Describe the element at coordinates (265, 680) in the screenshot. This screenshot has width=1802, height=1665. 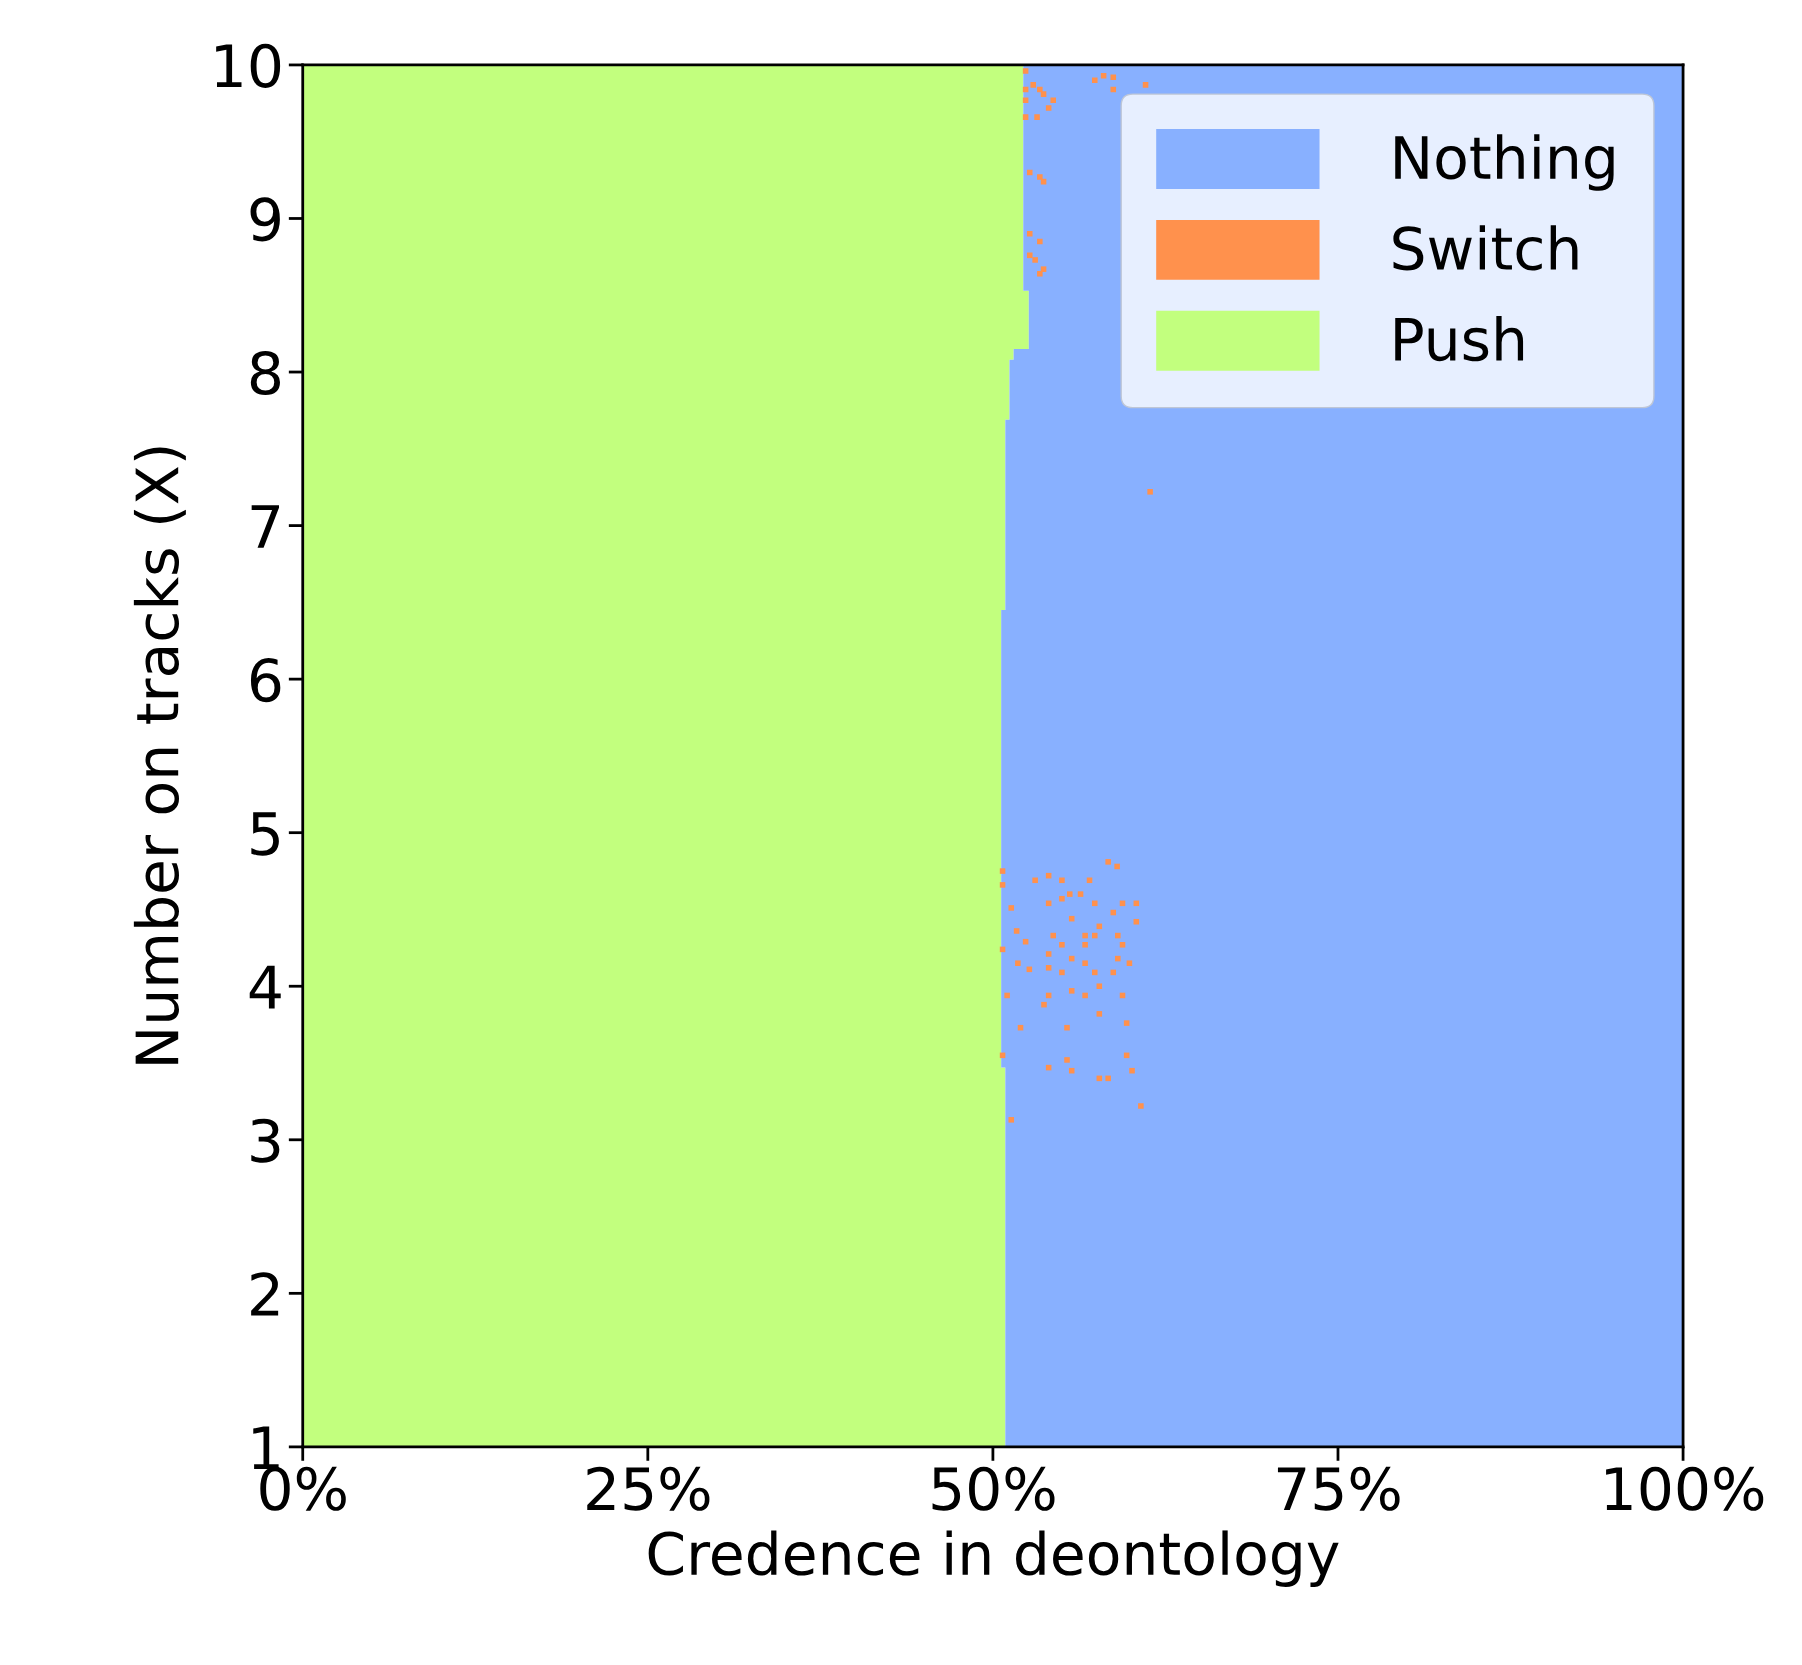
I see `y-tick-label: 6` at that location.